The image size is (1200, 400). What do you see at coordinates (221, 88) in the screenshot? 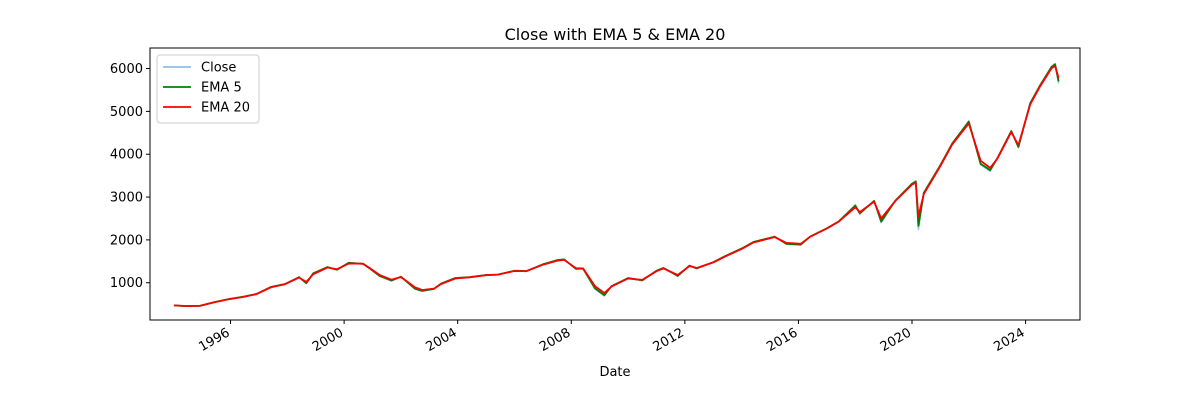
I see `legend-label: EMA 5` at bounding box center [221, 88].